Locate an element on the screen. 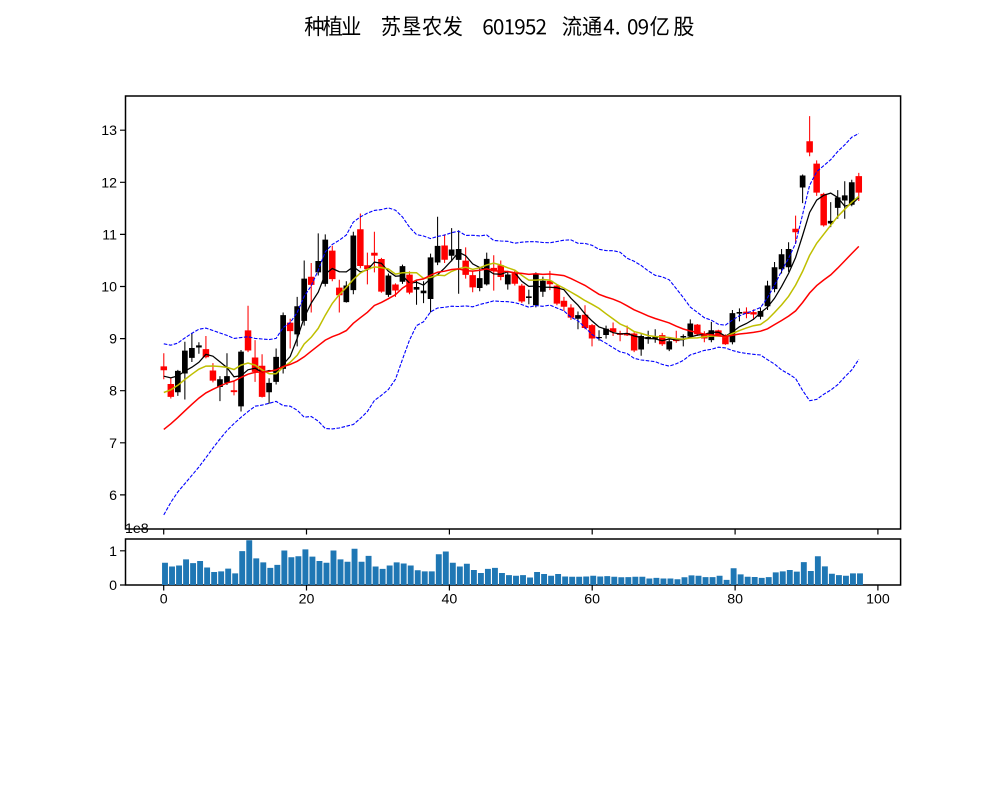 Image resolution: width=1000 pixels, height=800 pixels. svg-text: 20 is located at coordinates (307, 600).